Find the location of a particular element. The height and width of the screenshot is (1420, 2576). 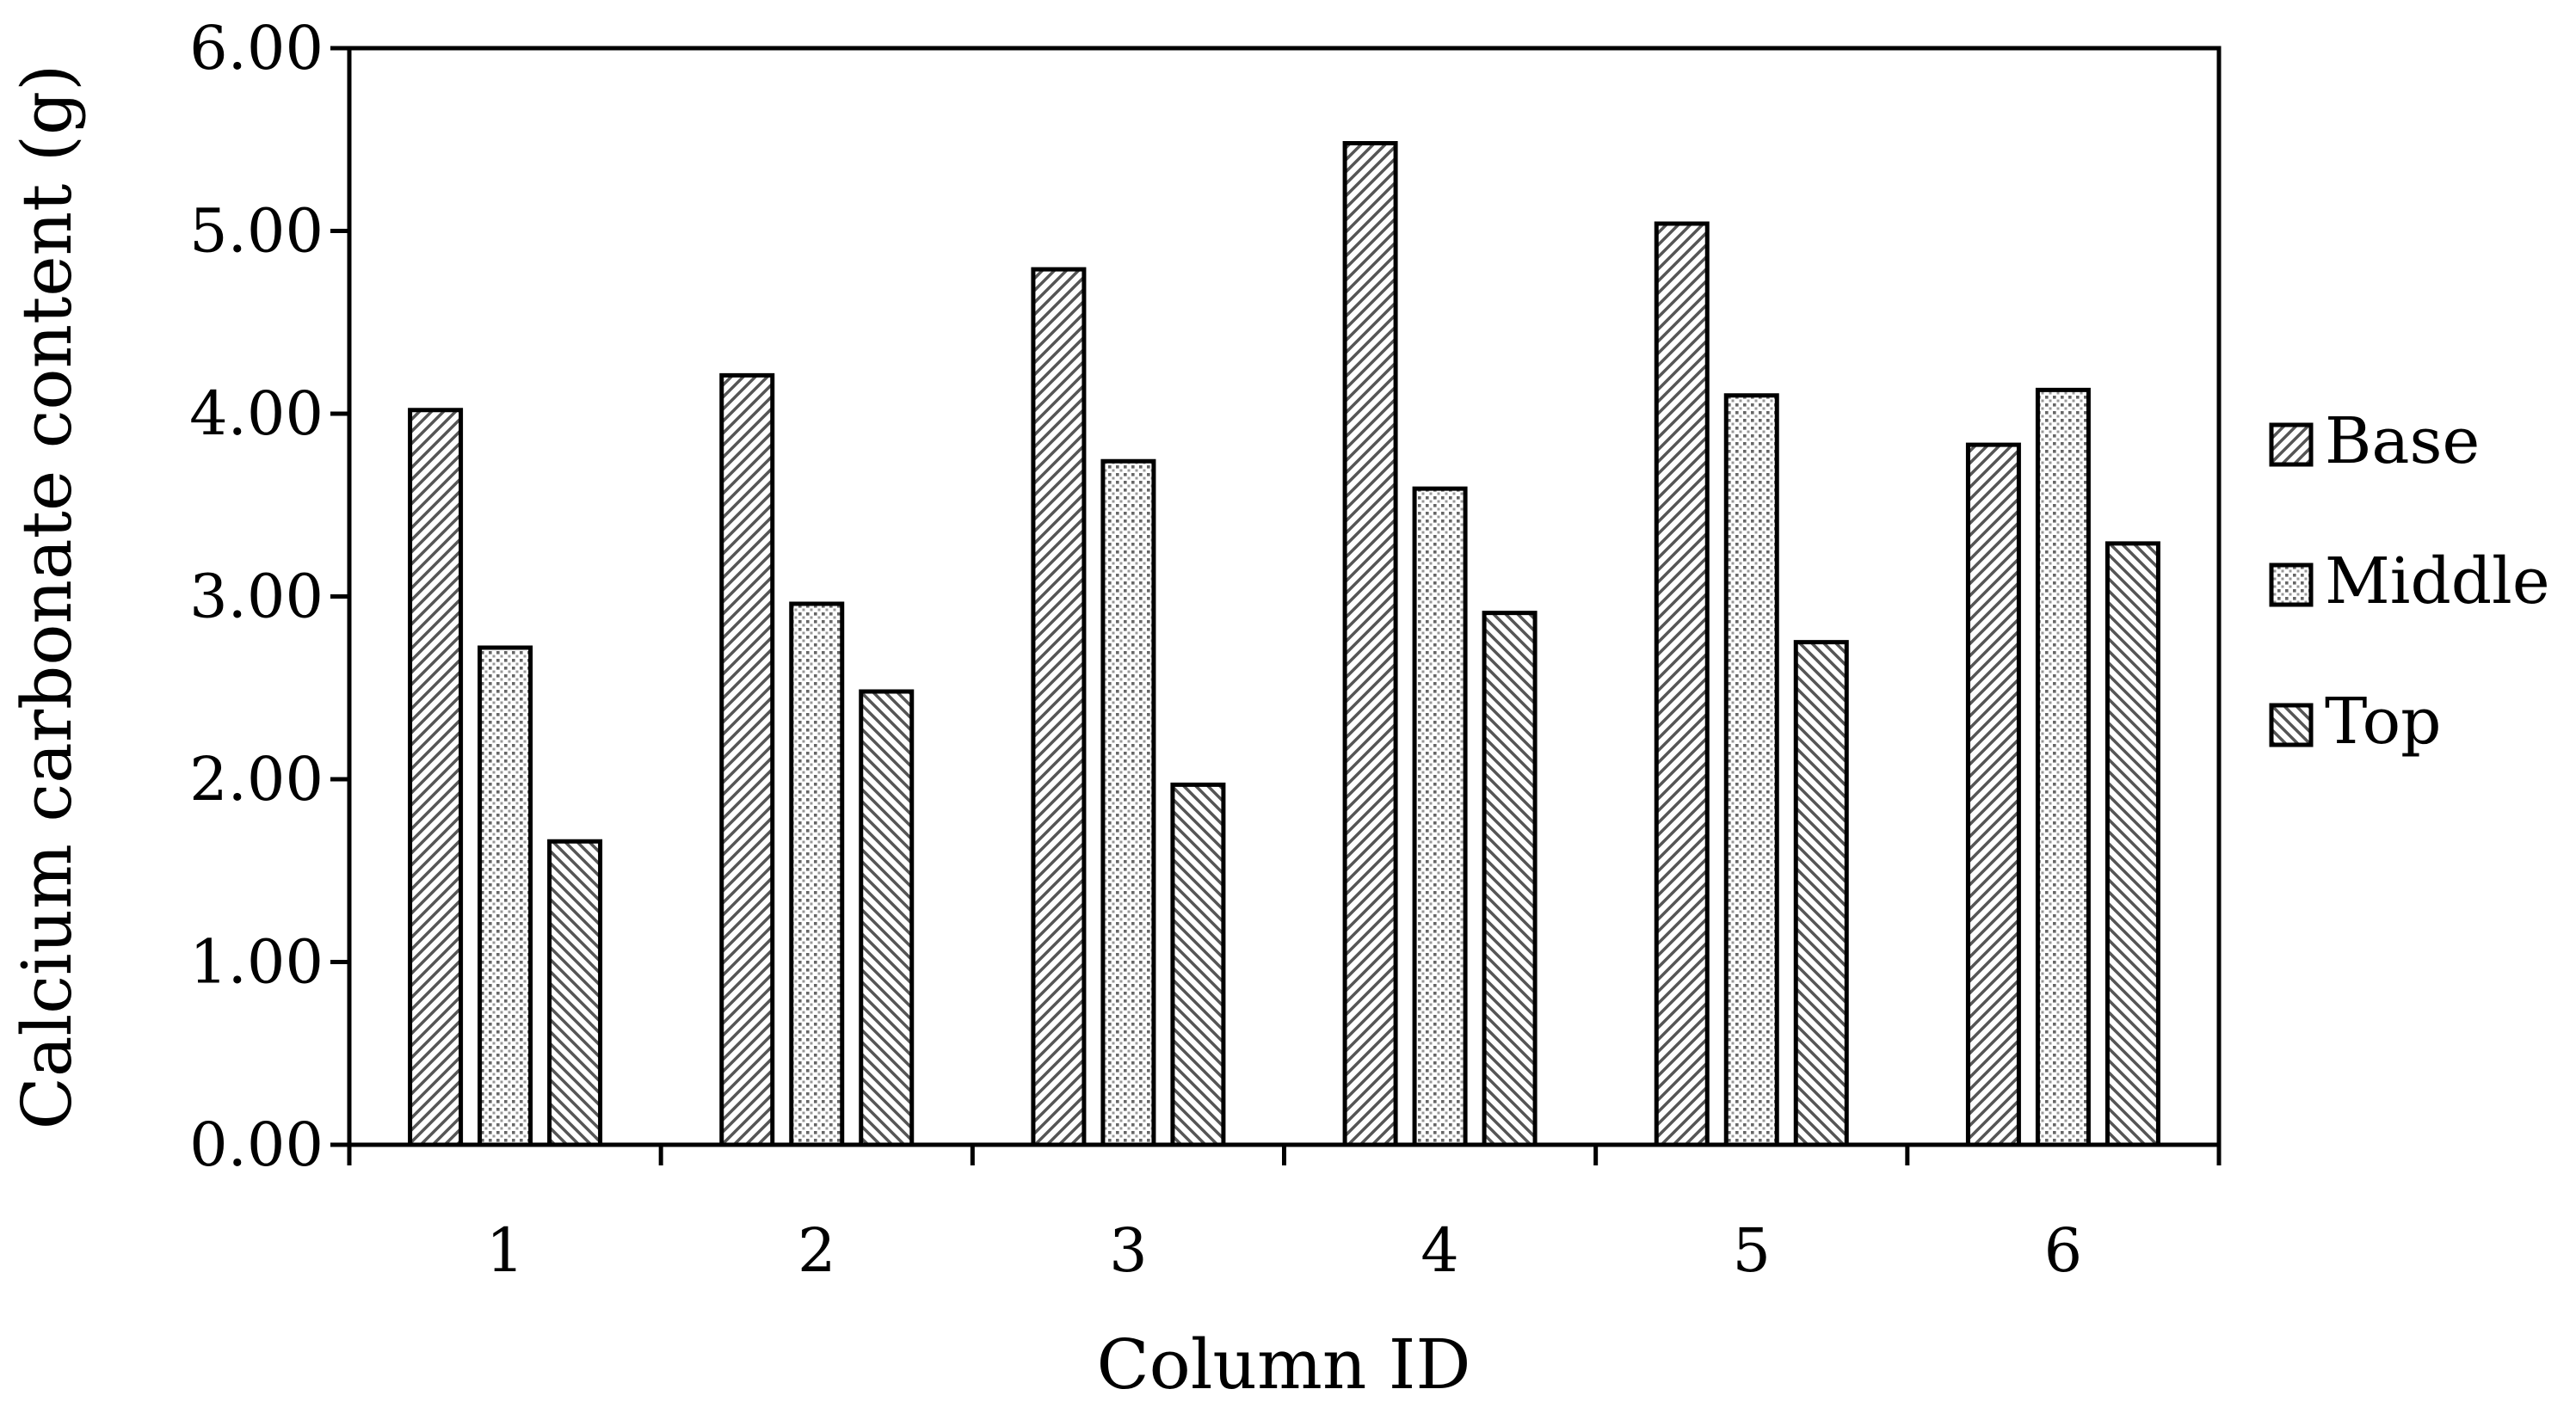

legend-swatch-top is located at coordinates (2291, 725).